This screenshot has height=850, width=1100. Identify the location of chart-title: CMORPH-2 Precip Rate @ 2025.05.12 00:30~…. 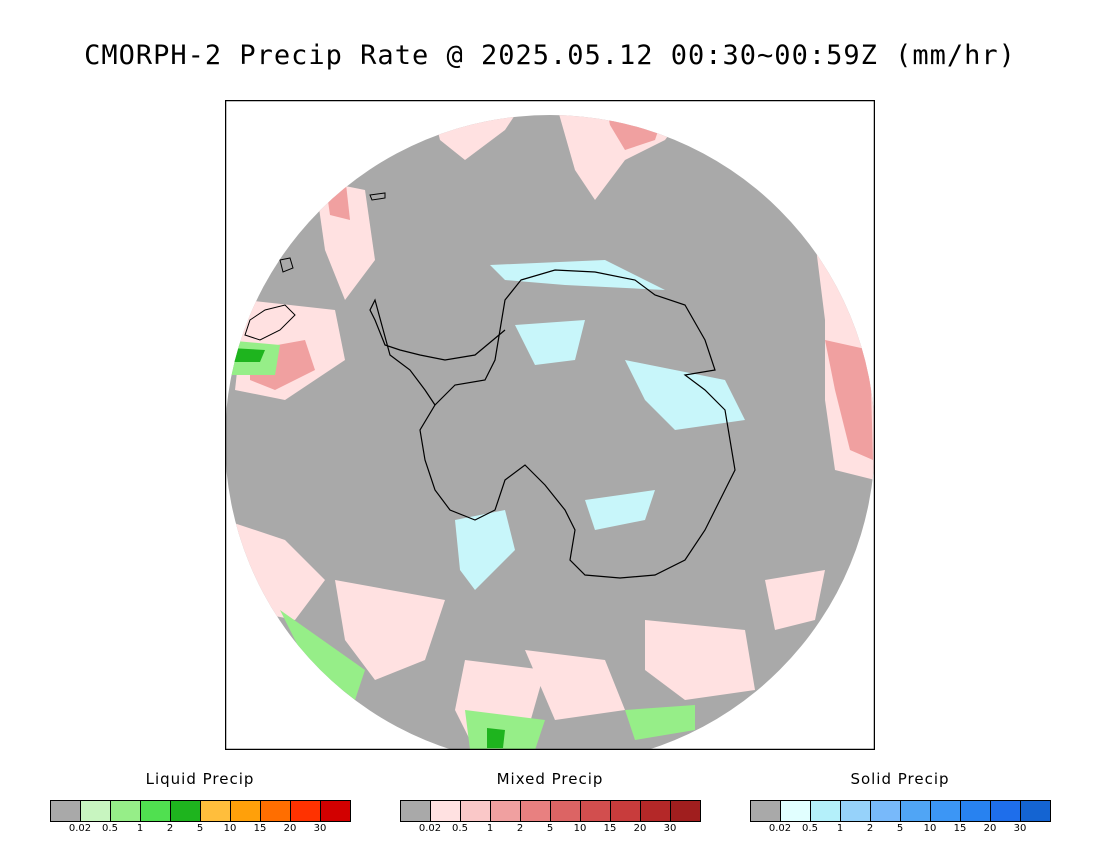
(550, 55).